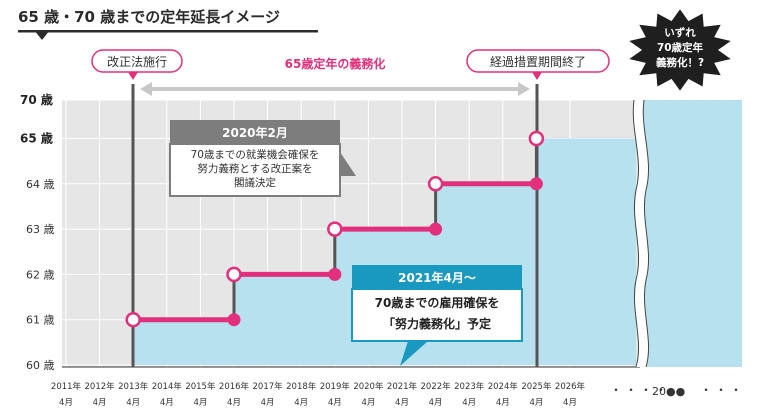 Image resolution: width=760 pixels, height=416 pixels. I want to click on gray-callout-title: 2020年2月, so click(255, 132).